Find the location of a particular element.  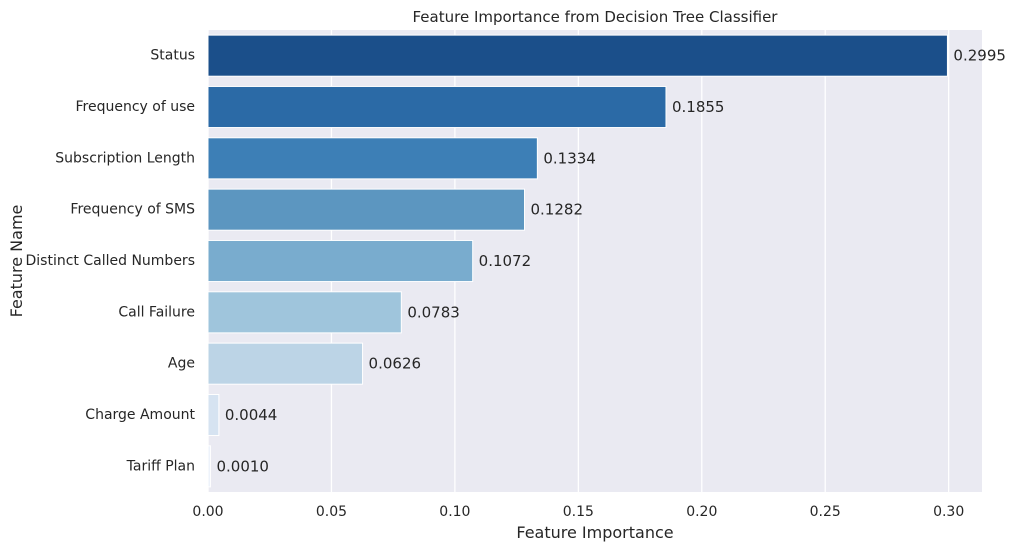

x-tick-label: 0.30 is located at coordinates (948, 512).